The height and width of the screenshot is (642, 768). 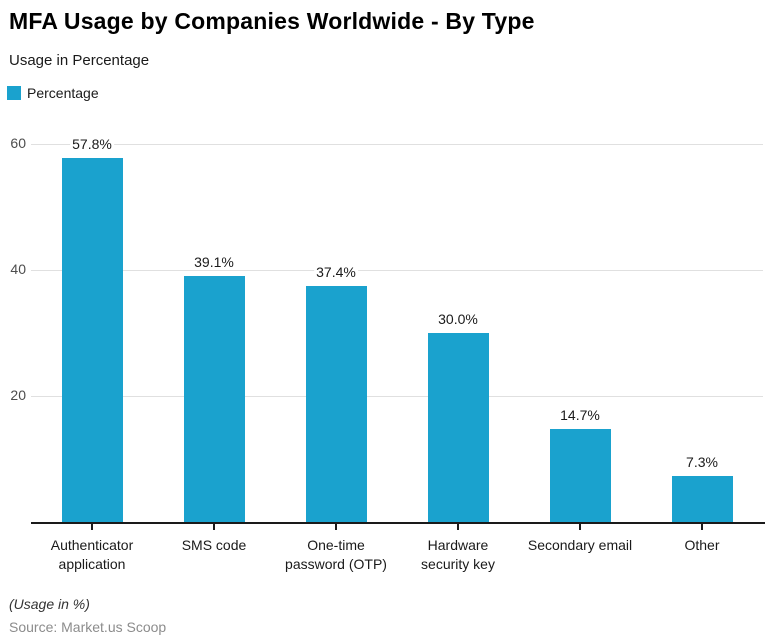 What do you see at coordinates (18, 395) in the screenshot?
I see `y-axis-tick-label: 20` at bounding box center [18, 395].